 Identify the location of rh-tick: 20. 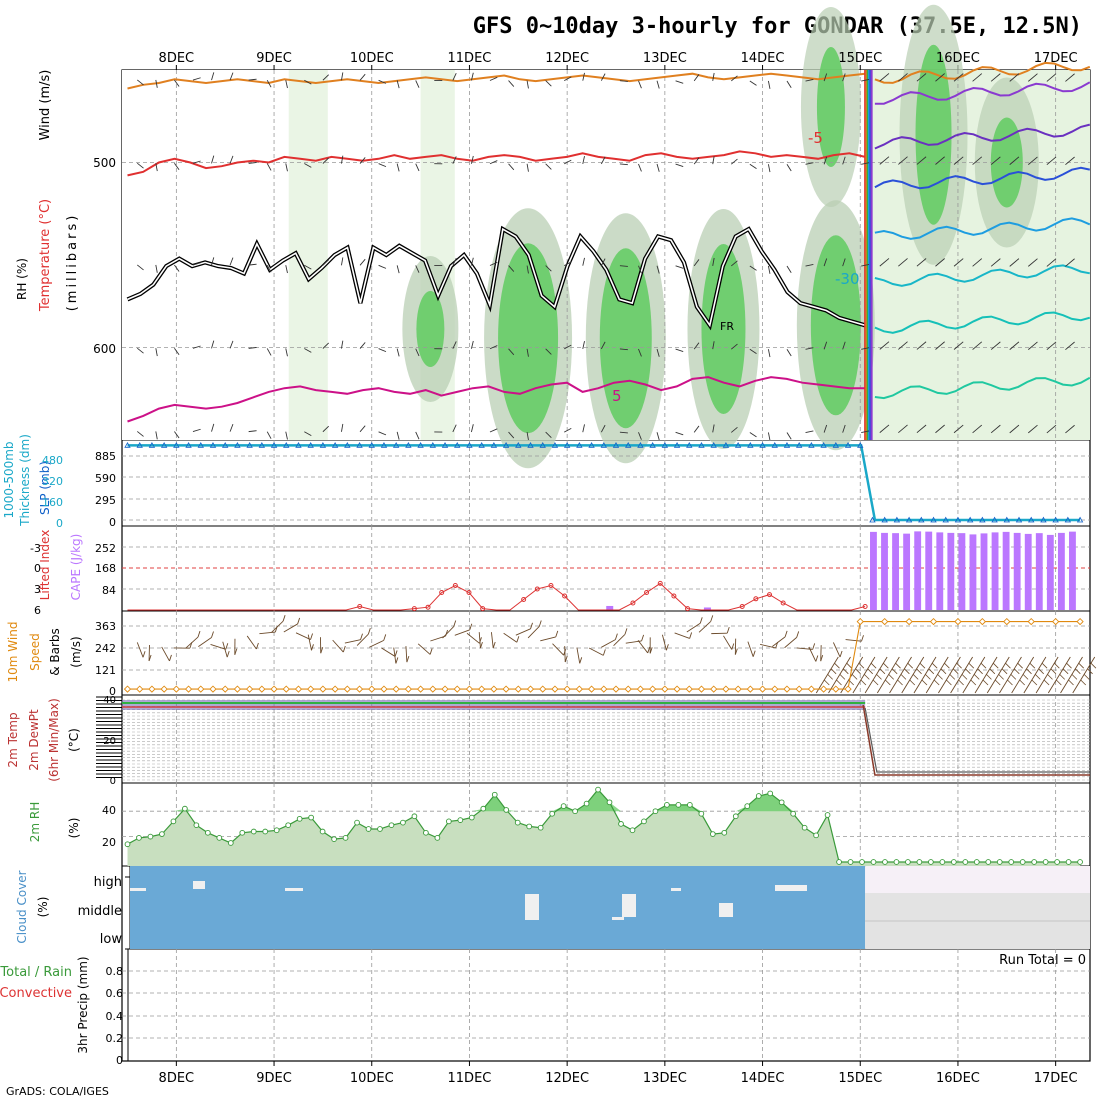
(109, 842).